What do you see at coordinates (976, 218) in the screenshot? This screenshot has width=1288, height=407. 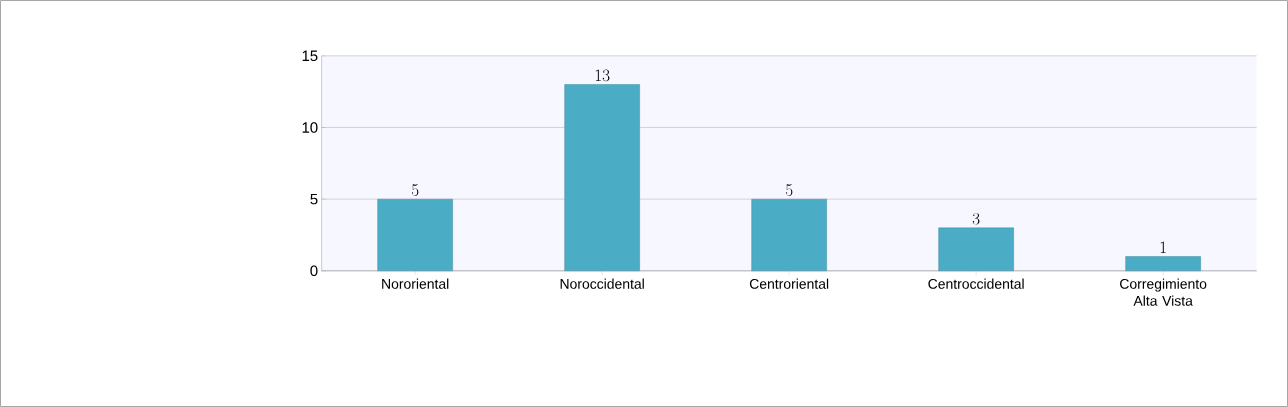 I see `data-label: 3` at bounding box center [976, 218].